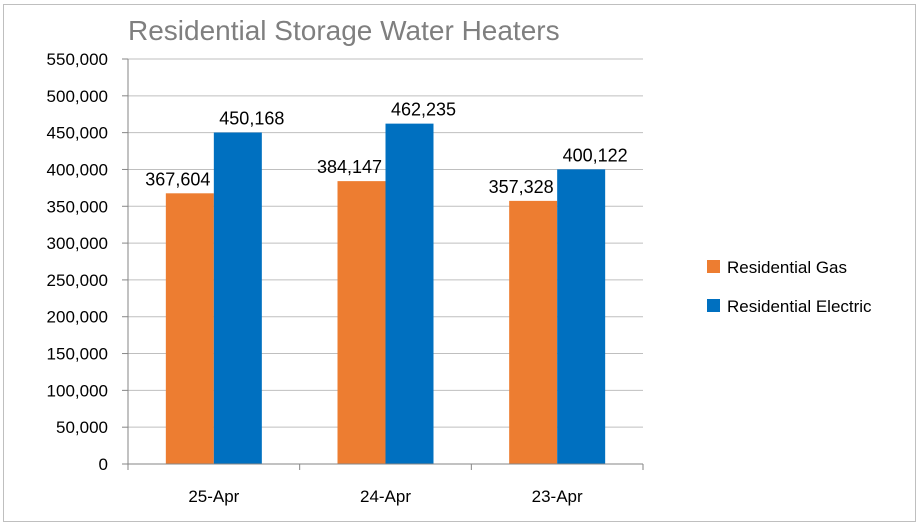 Image resolution: width=923 pixels, height=528 pixels. What do you see at coordinates (789, 287) in the screenshot?
I see `legend: Residential Gas Residential Electric` at bounding box center [789, 287].